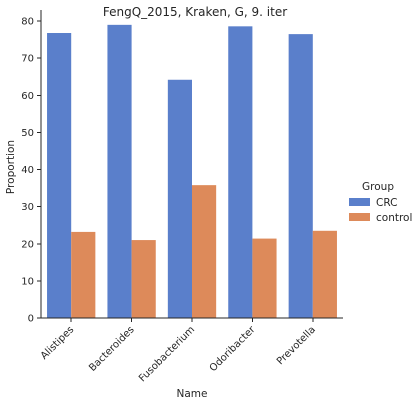  I want to click on legend-swatch-crc, so click(359, 202).